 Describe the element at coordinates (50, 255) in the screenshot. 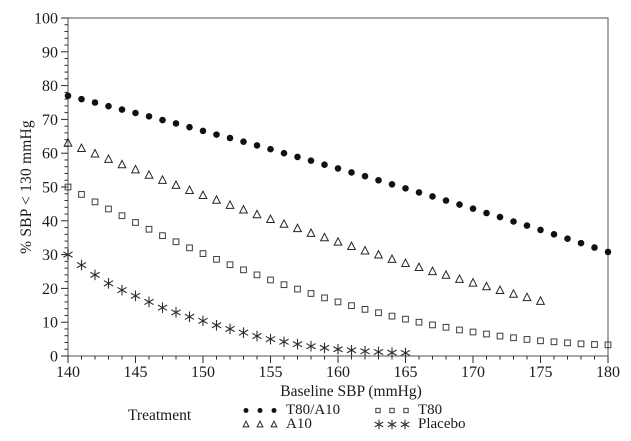

I see `y-tick-label: 30` at that location.